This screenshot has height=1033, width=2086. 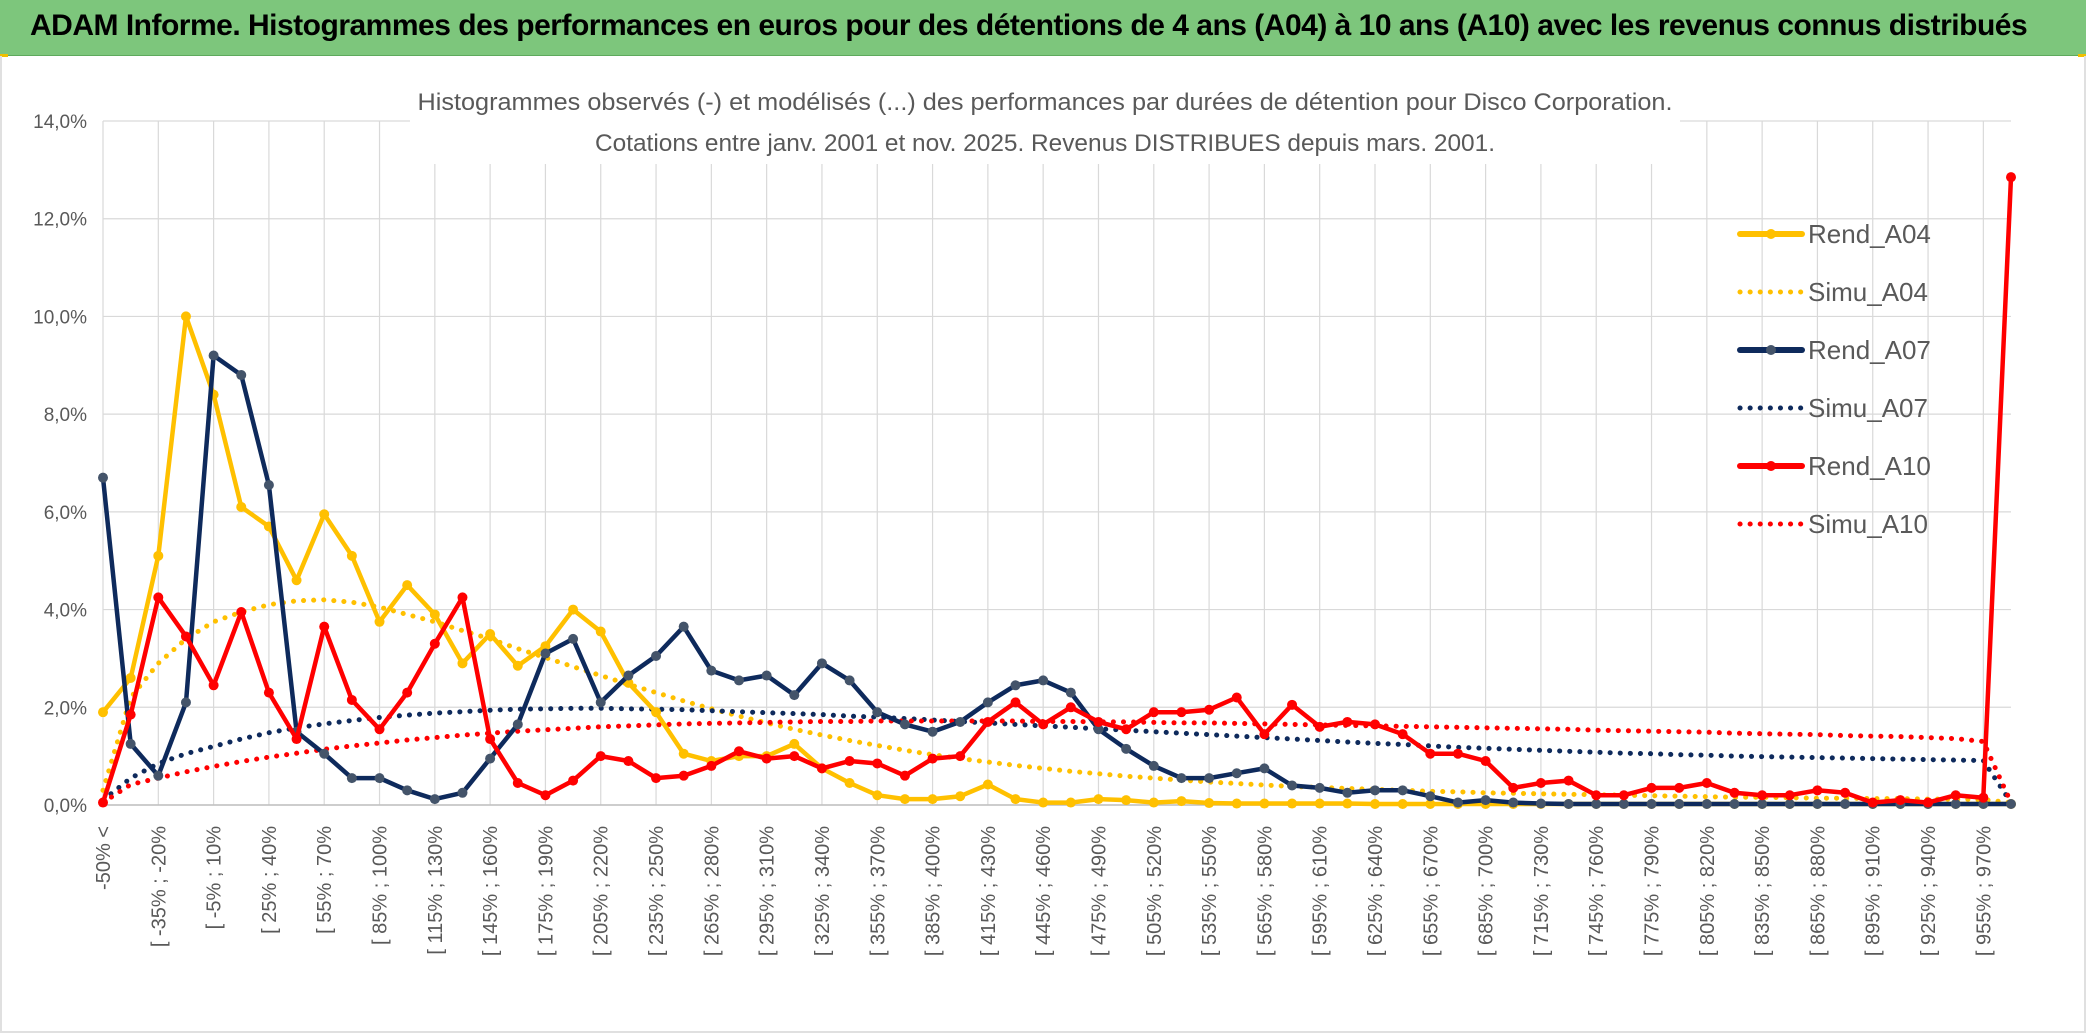 What do you see at coordinates (491, 891) in the screenshot?
I see `x-tick-label: [ 145% ; 160%` at bounding box center [491, 891].